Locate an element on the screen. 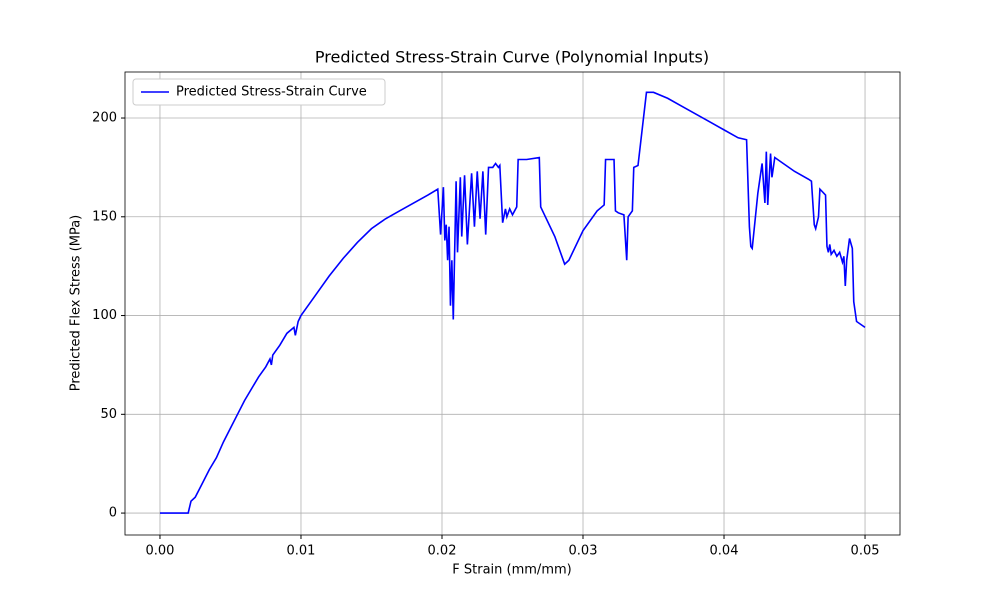 The image size is (1000, 600). x-axis-label: F Strain (mm/mm) is located at coordinates (511, 570).